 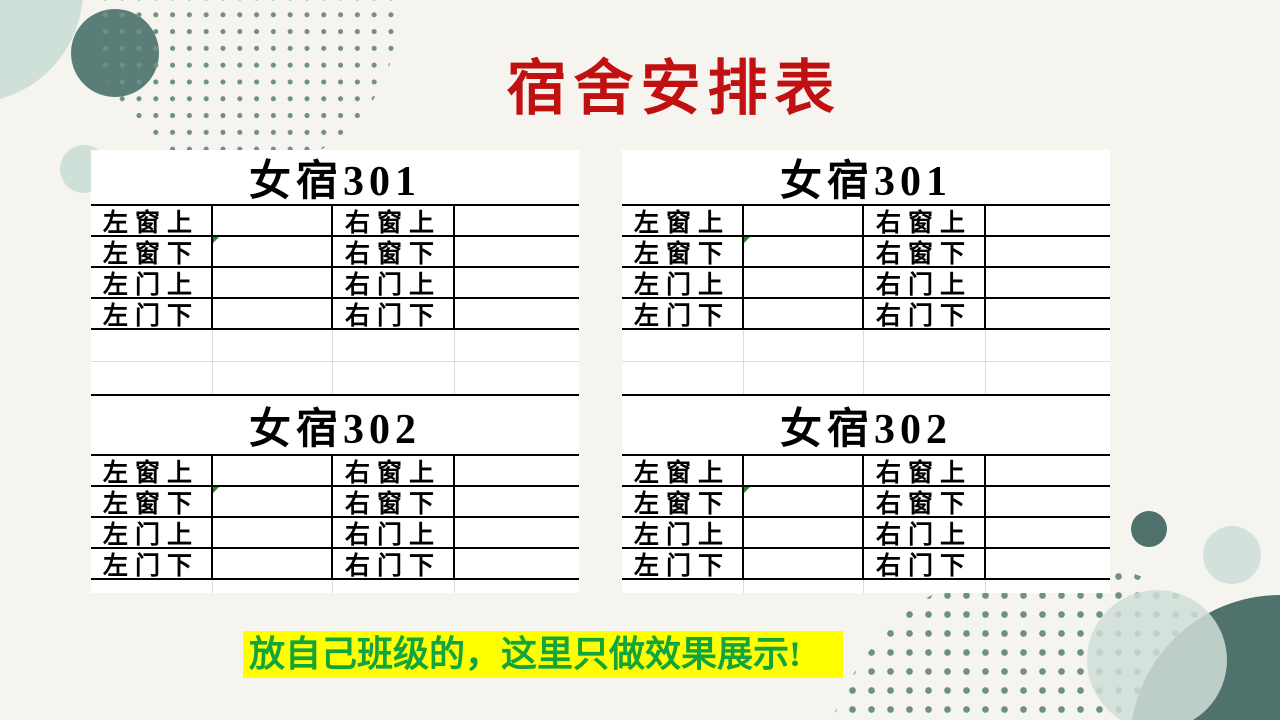 I want to click on slide-title: 宿舍安排表, so click(x=674, y=89).